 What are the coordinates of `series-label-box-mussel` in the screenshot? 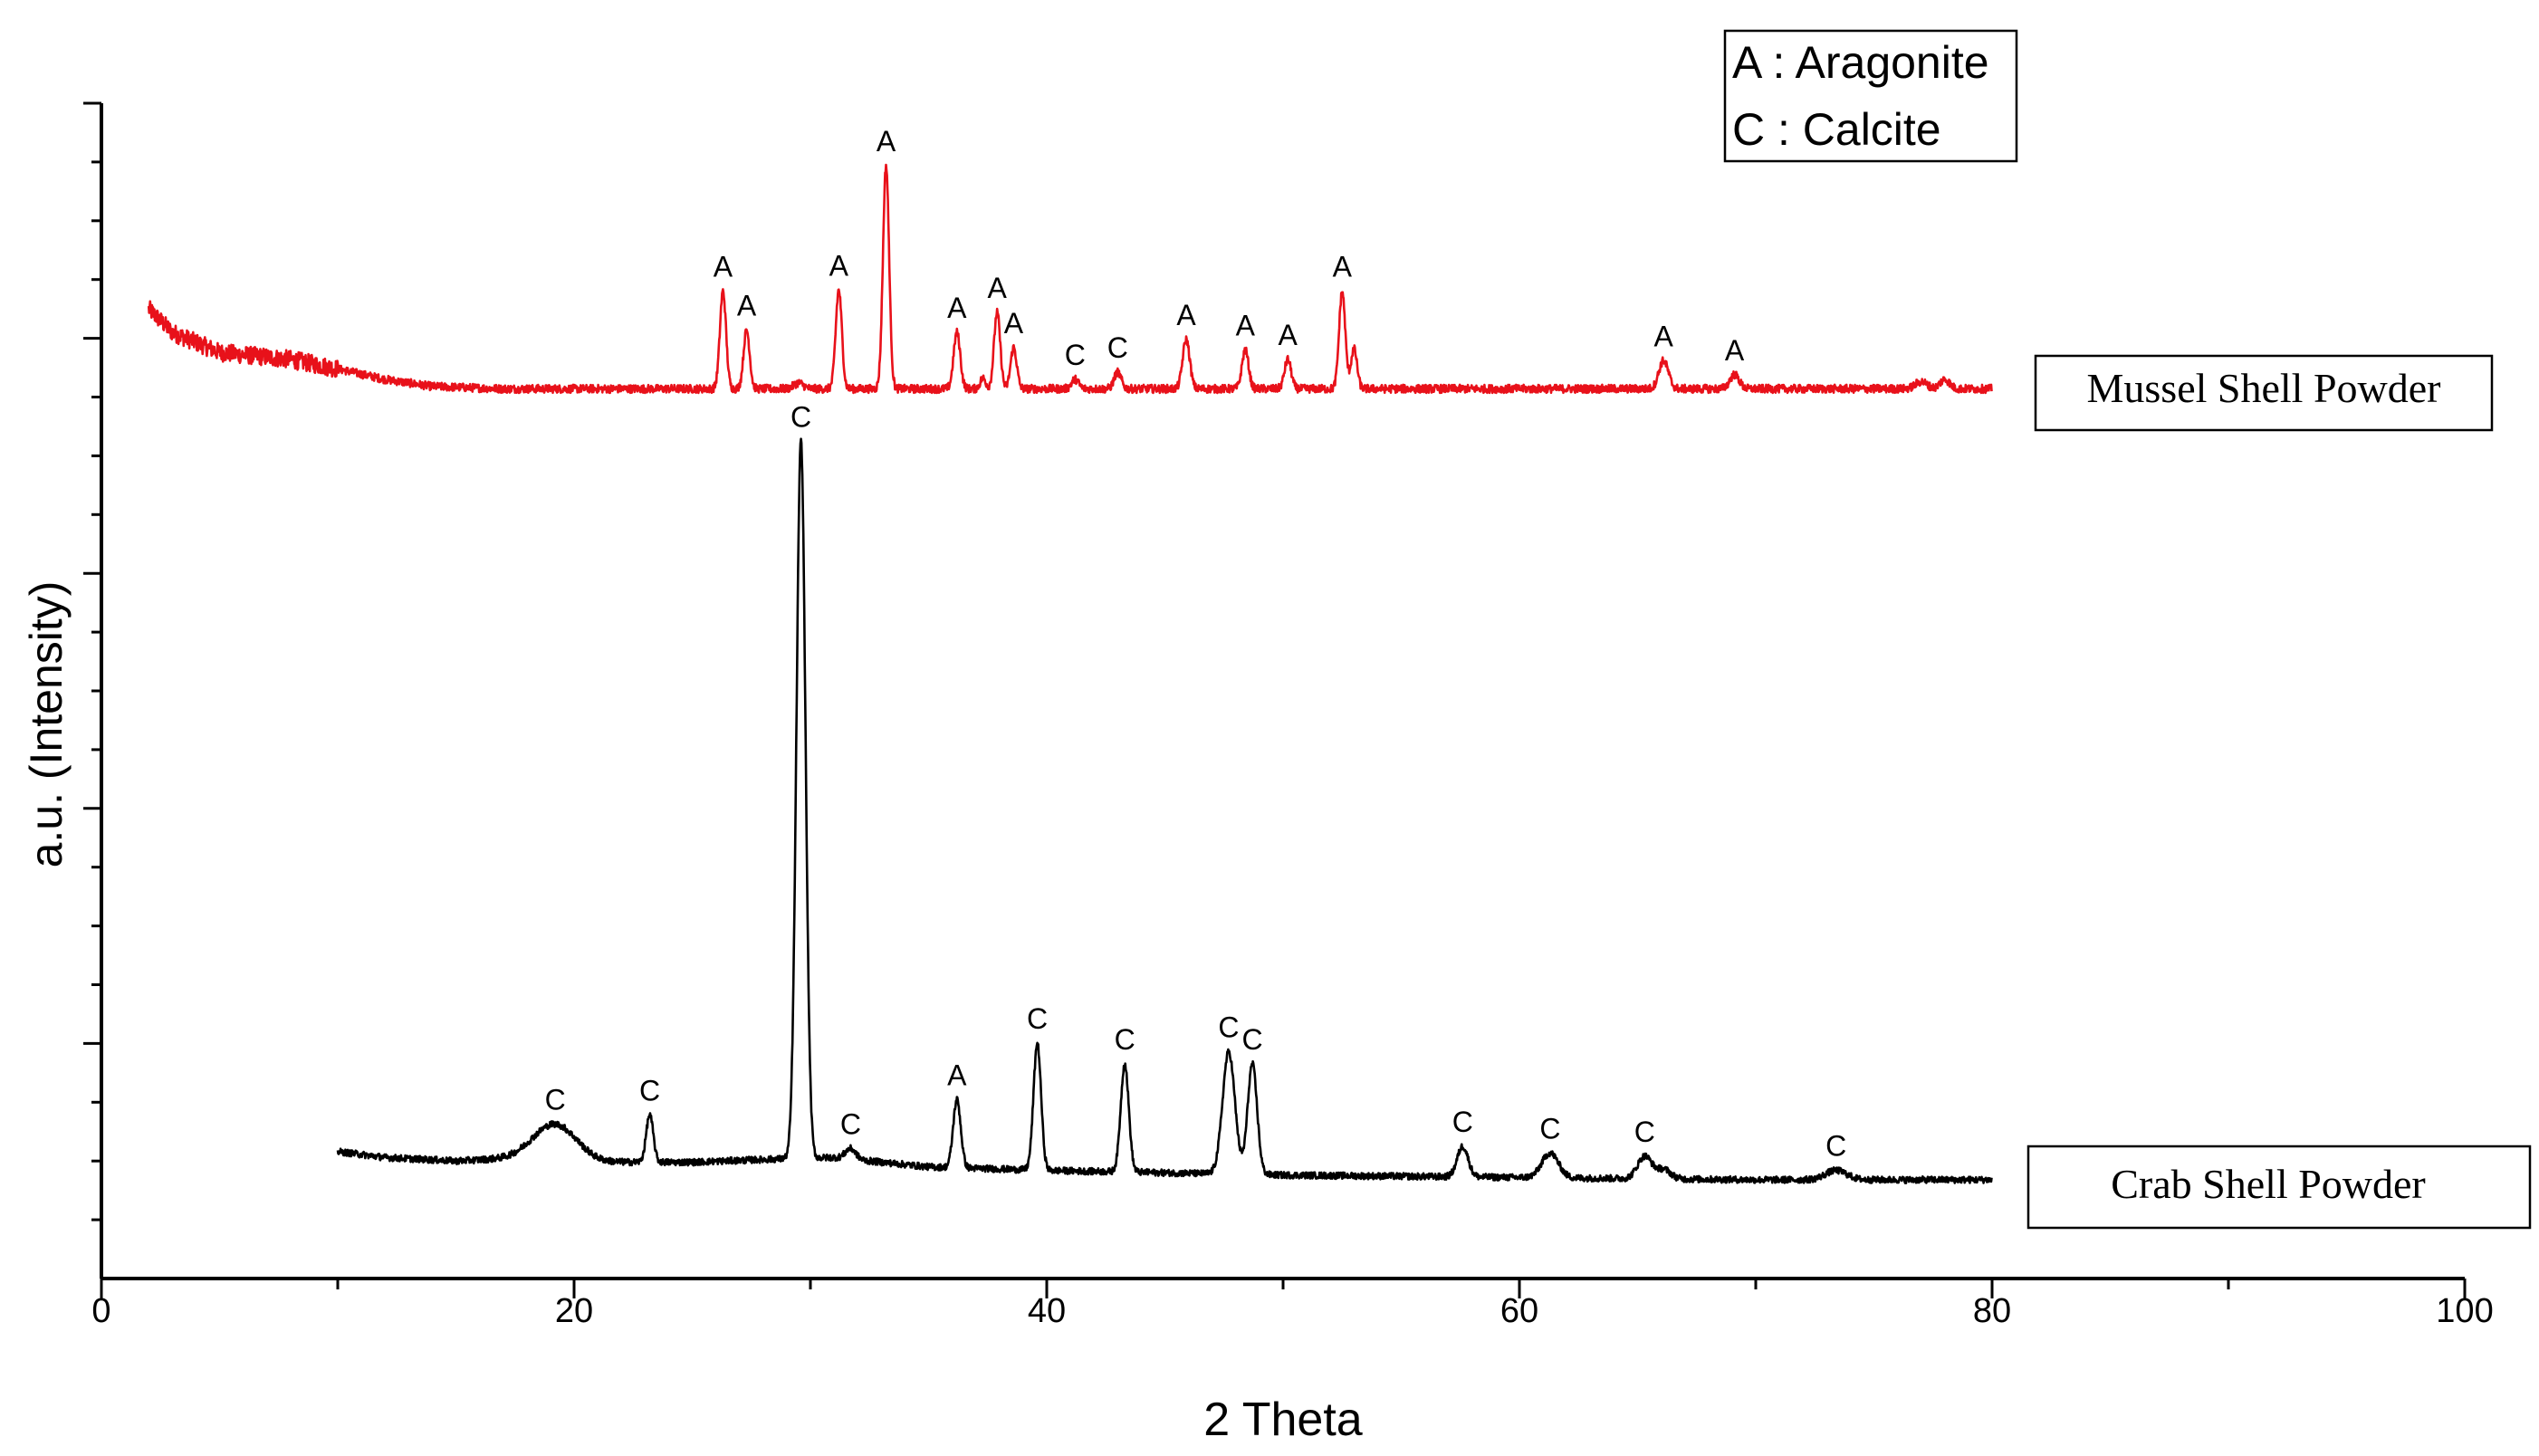 It's located at (2264, 393).